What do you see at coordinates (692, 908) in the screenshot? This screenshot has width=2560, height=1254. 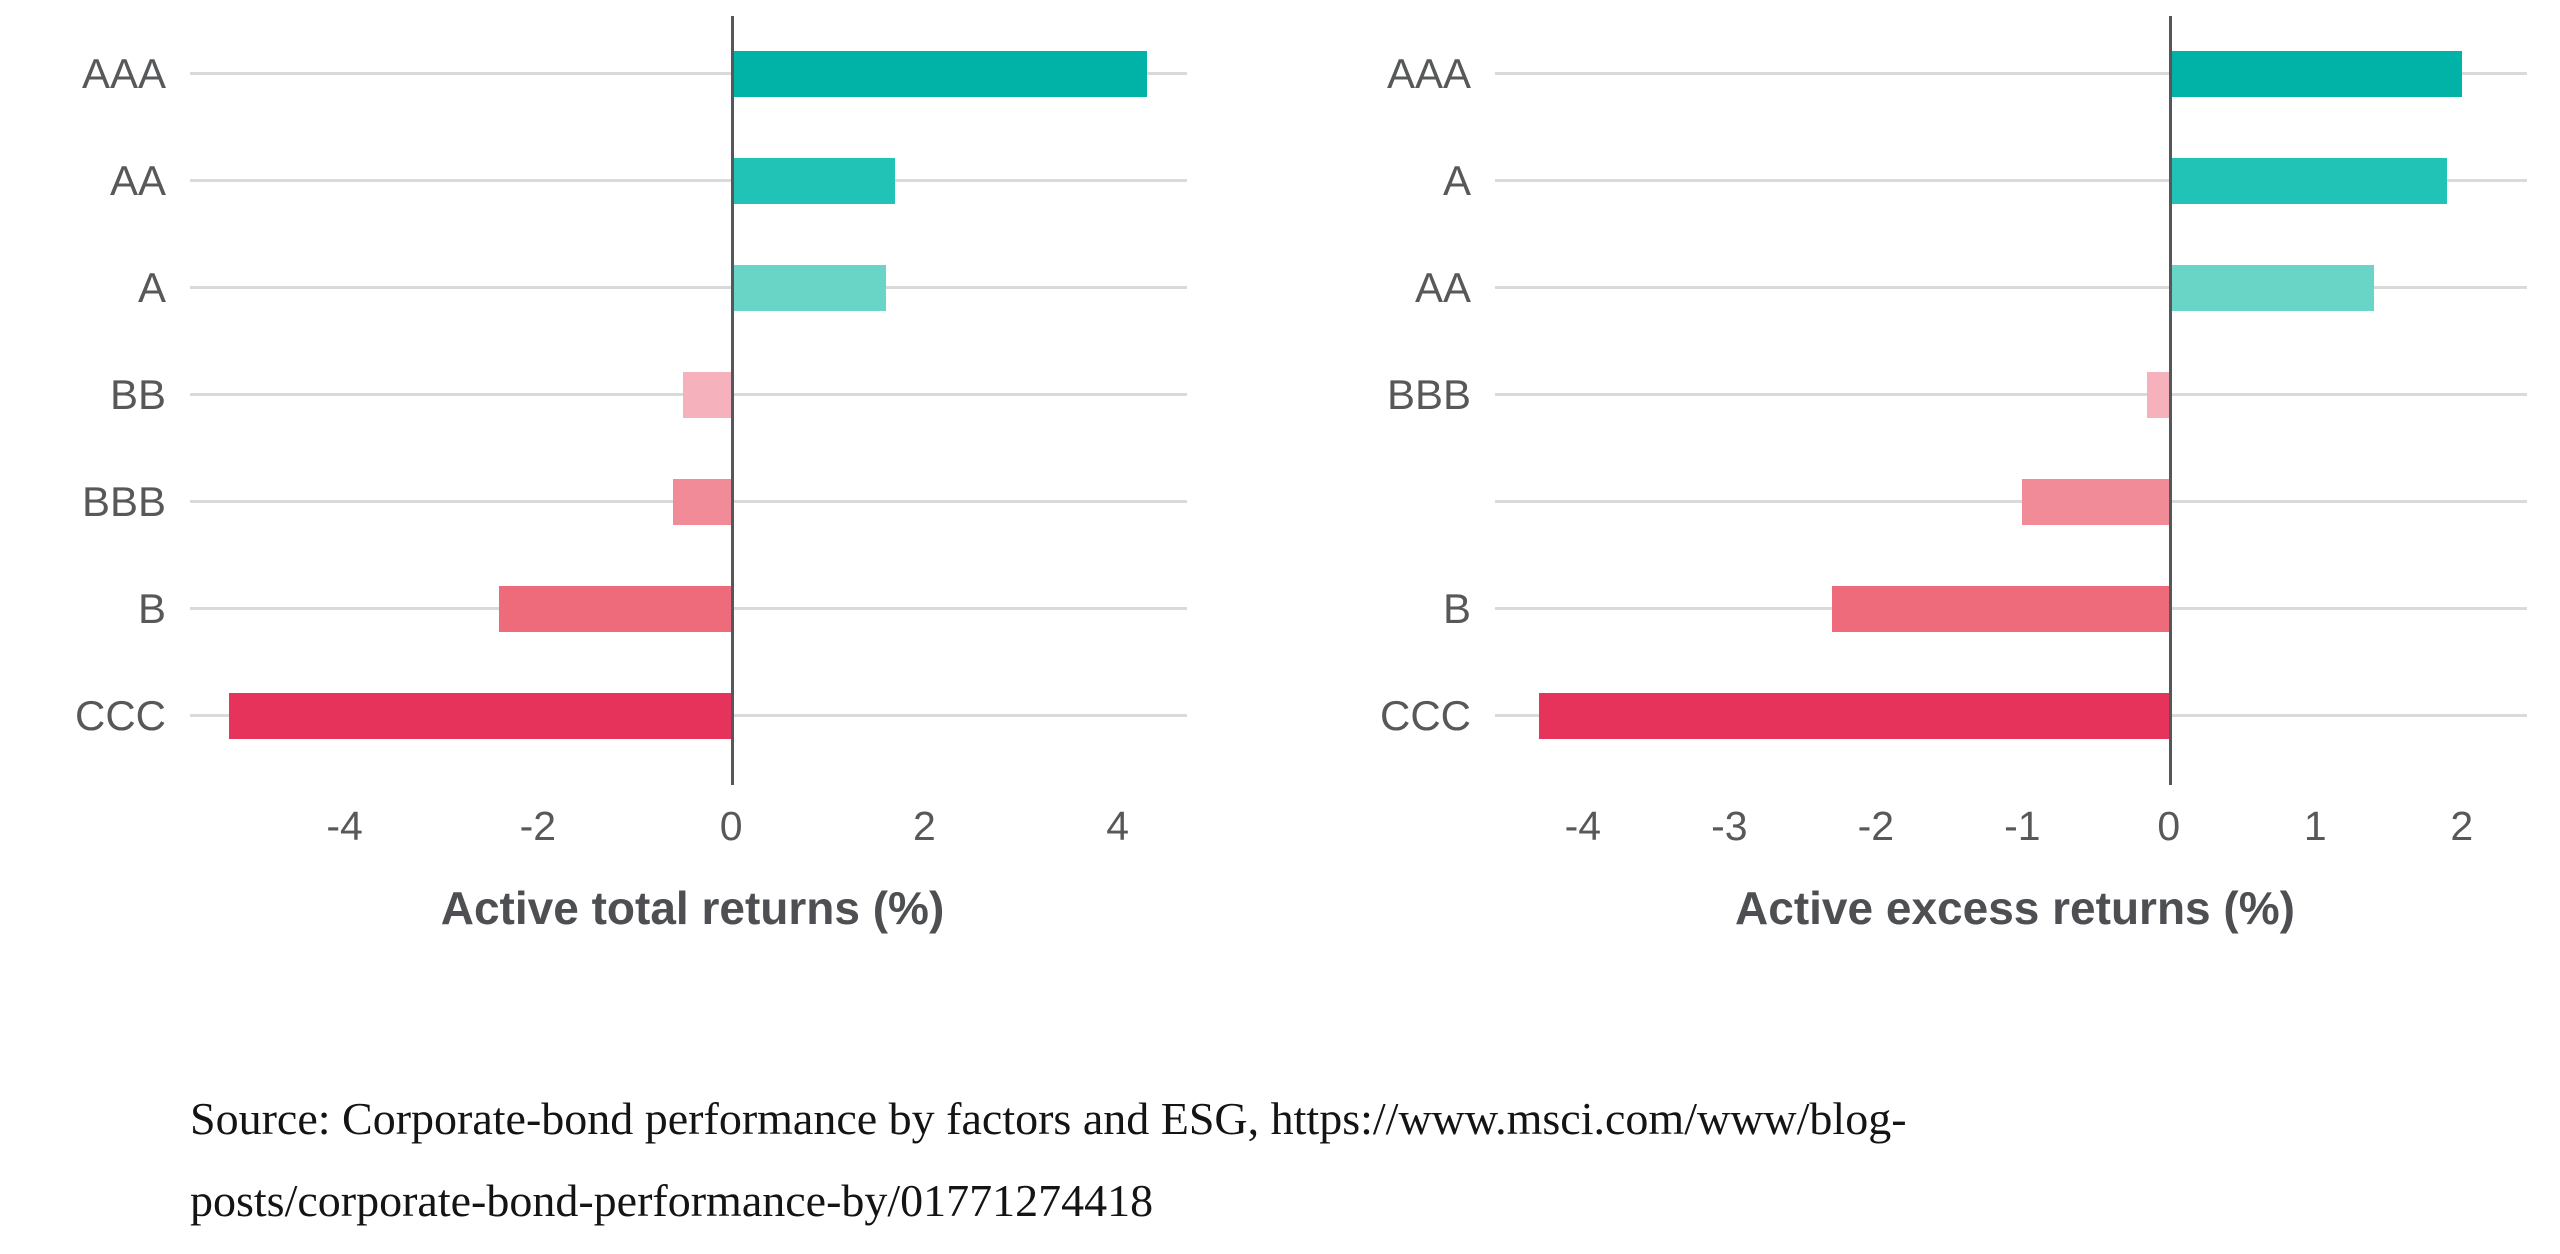 I see `x-axis-title: Active total returns (%)` at bounding box center [692, 908].